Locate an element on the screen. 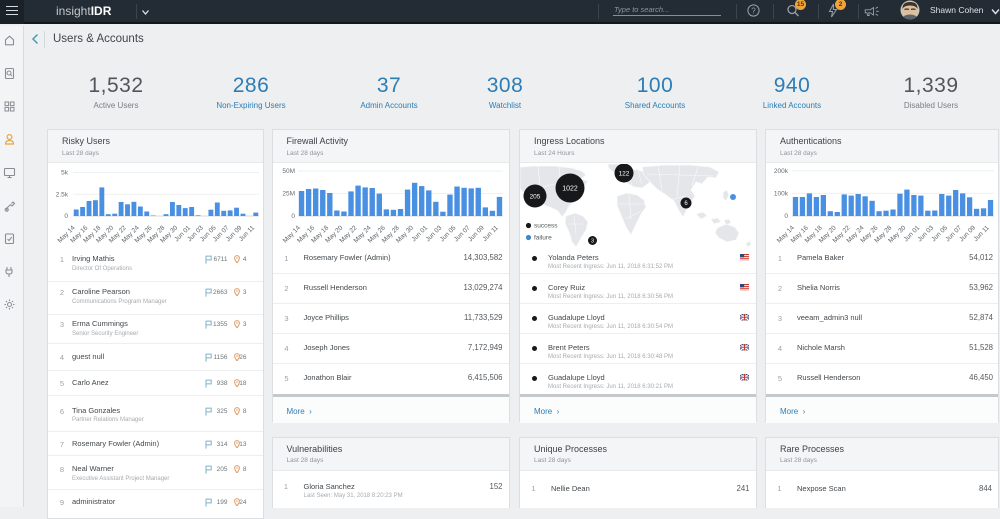 The width and height of the screenshot is (1000, 519). svg-text: success is located at coordinates (546, 226).